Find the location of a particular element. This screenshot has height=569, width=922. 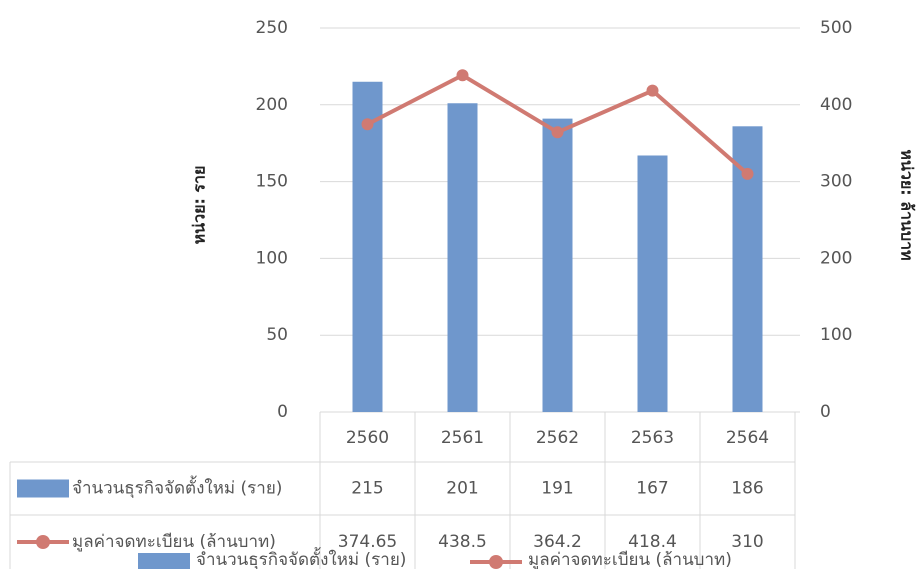

y-tick-label: 250 is located at coordinates (272, 28).